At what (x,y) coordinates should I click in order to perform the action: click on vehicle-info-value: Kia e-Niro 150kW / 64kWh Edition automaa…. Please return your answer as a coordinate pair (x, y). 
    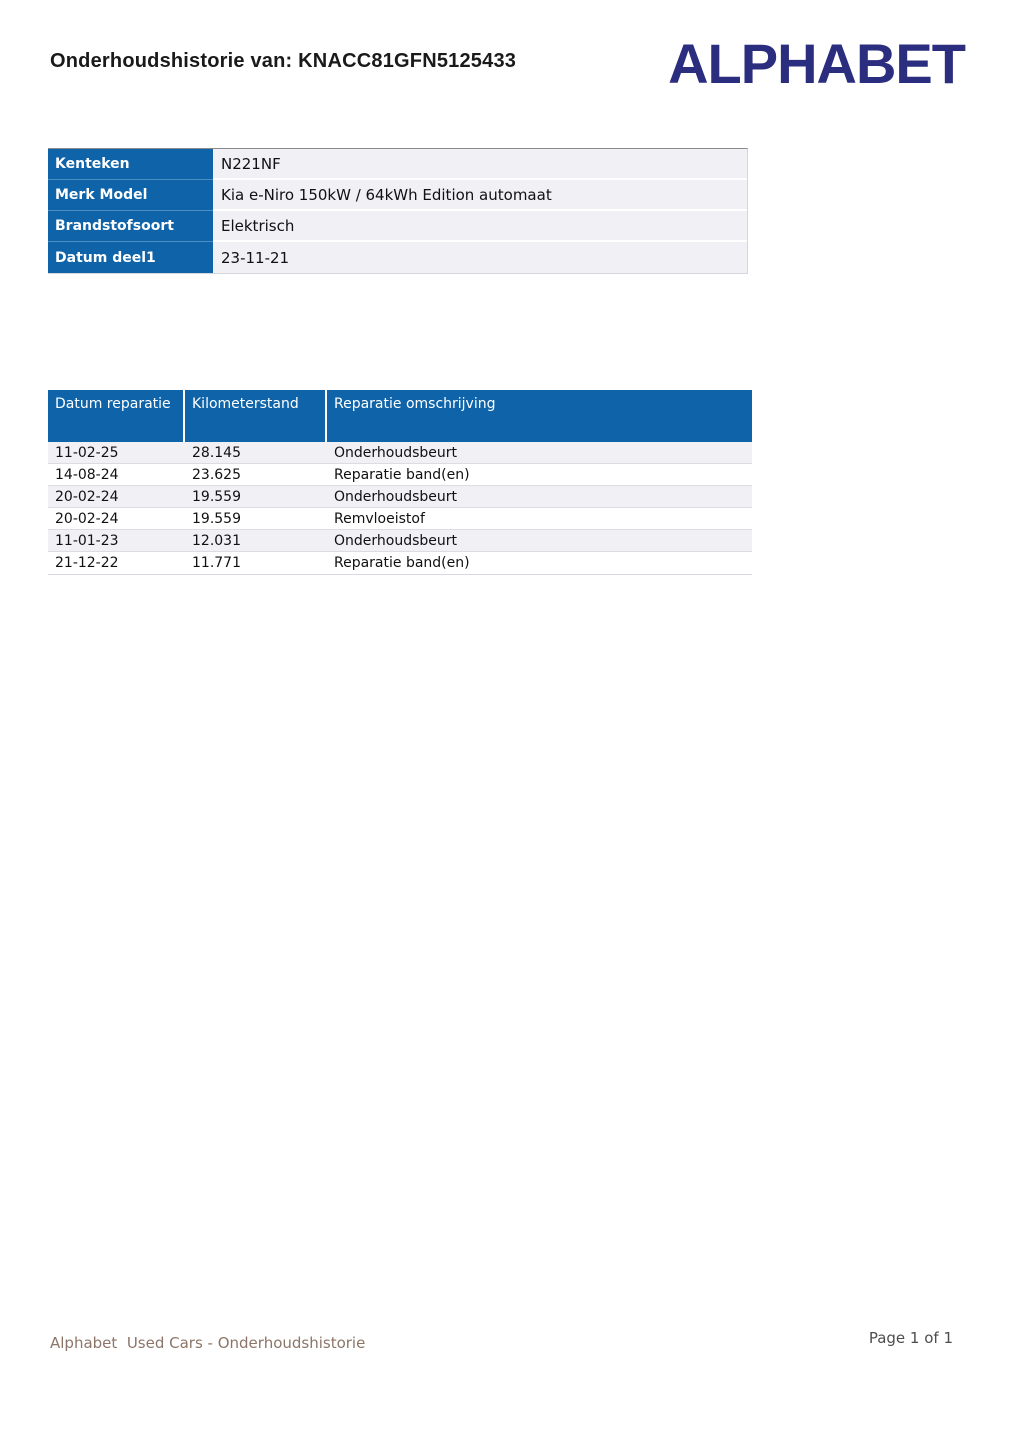
    Looking at the image, I should click on (480, 195).